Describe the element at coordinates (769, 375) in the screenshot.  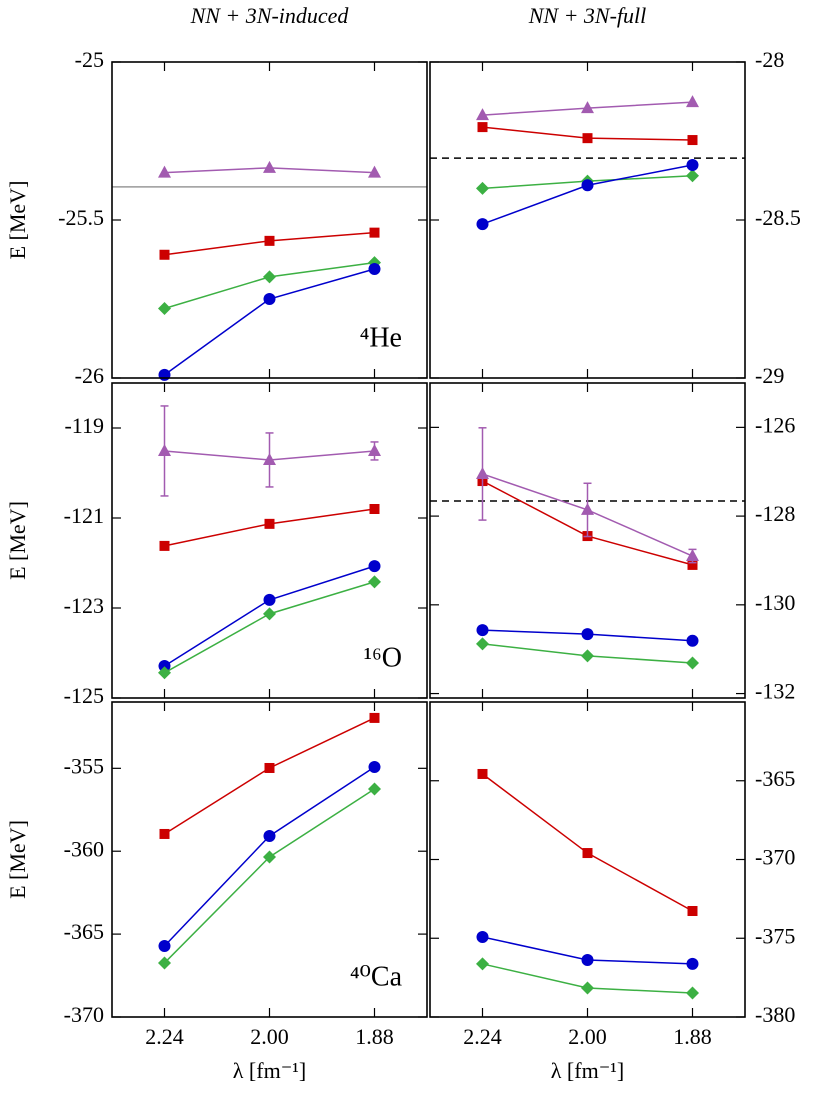
I see `y-tick-label: -29` at that location.